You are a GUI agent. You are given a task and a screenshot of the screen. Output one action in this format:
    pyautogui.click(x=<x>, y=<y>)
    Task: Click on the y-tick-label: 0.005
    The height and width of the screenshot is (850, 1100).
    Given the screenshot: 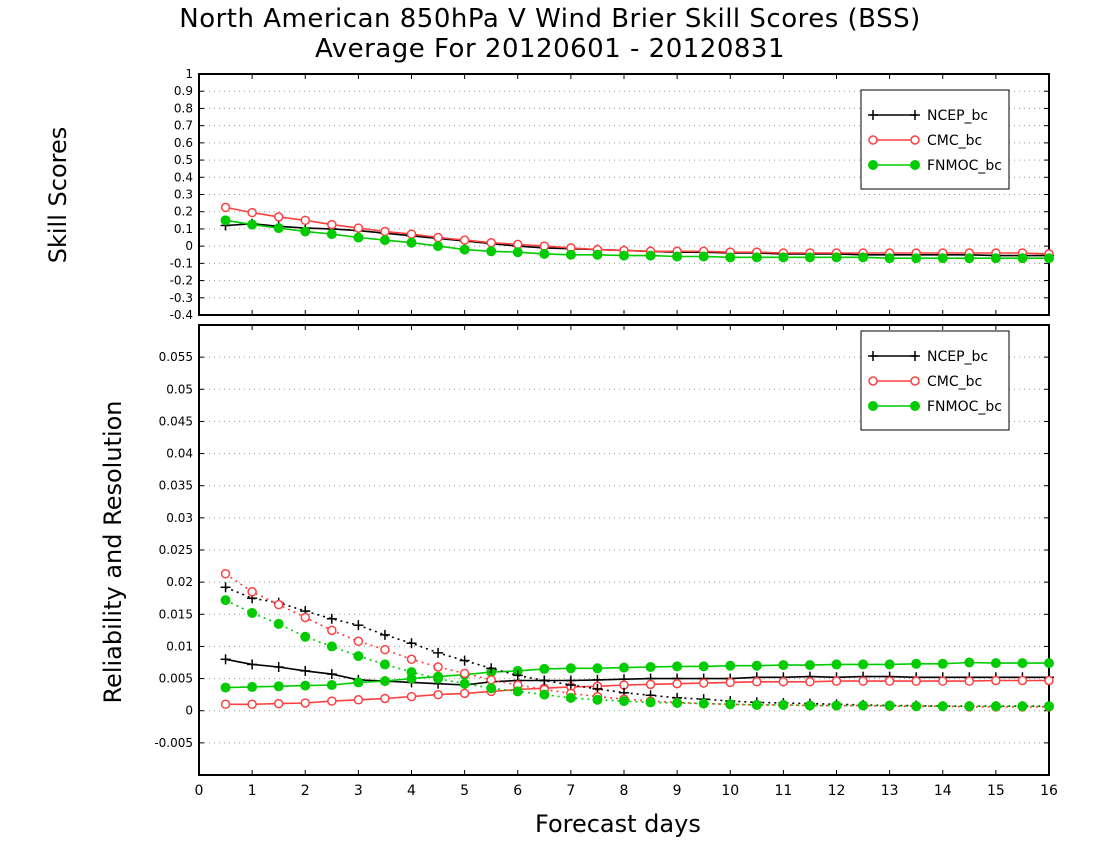 What is the action you would take?
    pyautogui.click(x=176, y=679)
    